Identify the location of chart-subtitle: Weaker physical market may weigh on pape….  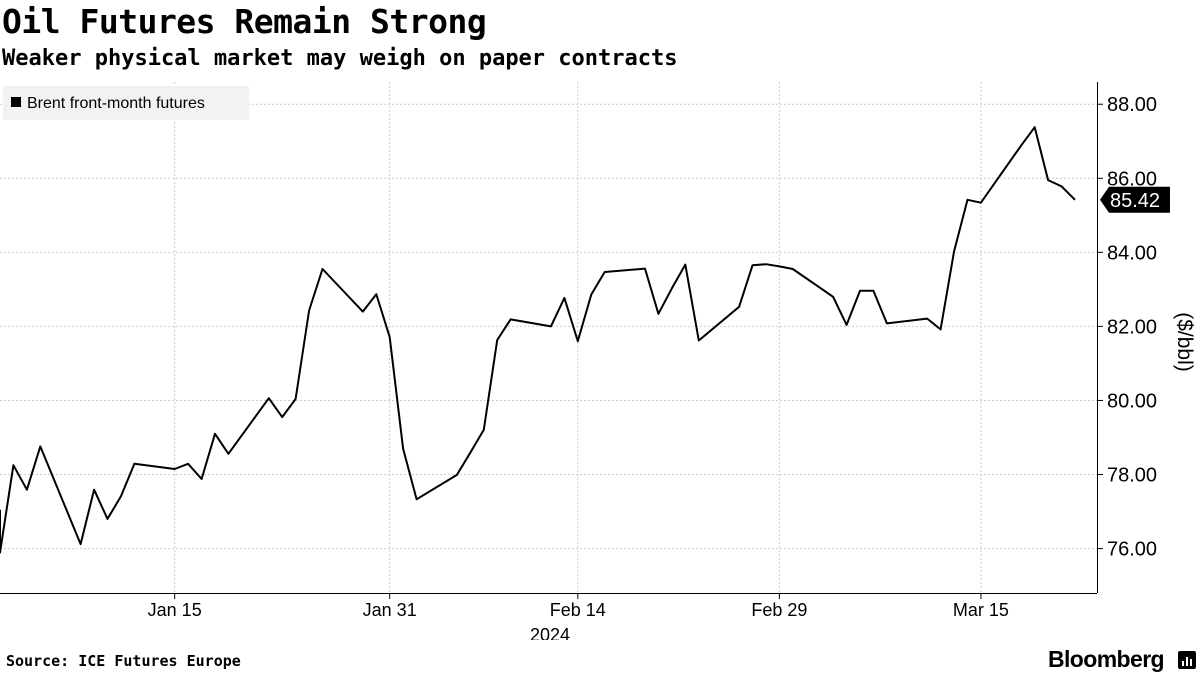
(340, 58).